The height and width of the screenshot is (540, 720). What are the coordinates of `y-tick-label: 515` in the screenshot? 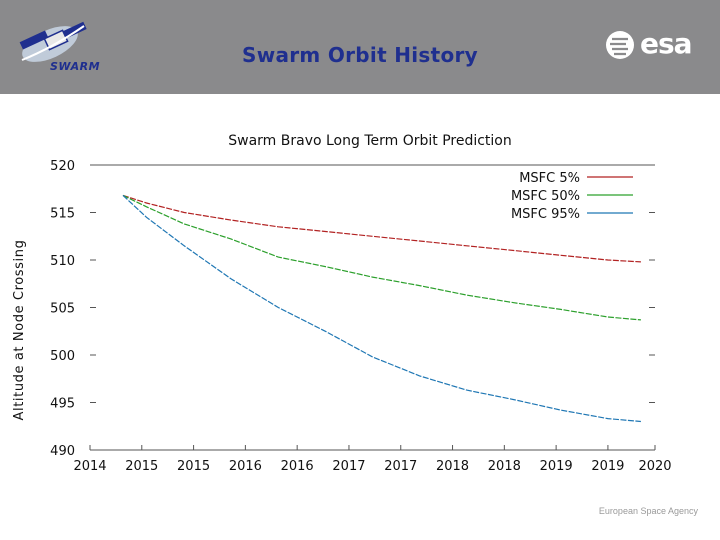 It's located at (62, 214).